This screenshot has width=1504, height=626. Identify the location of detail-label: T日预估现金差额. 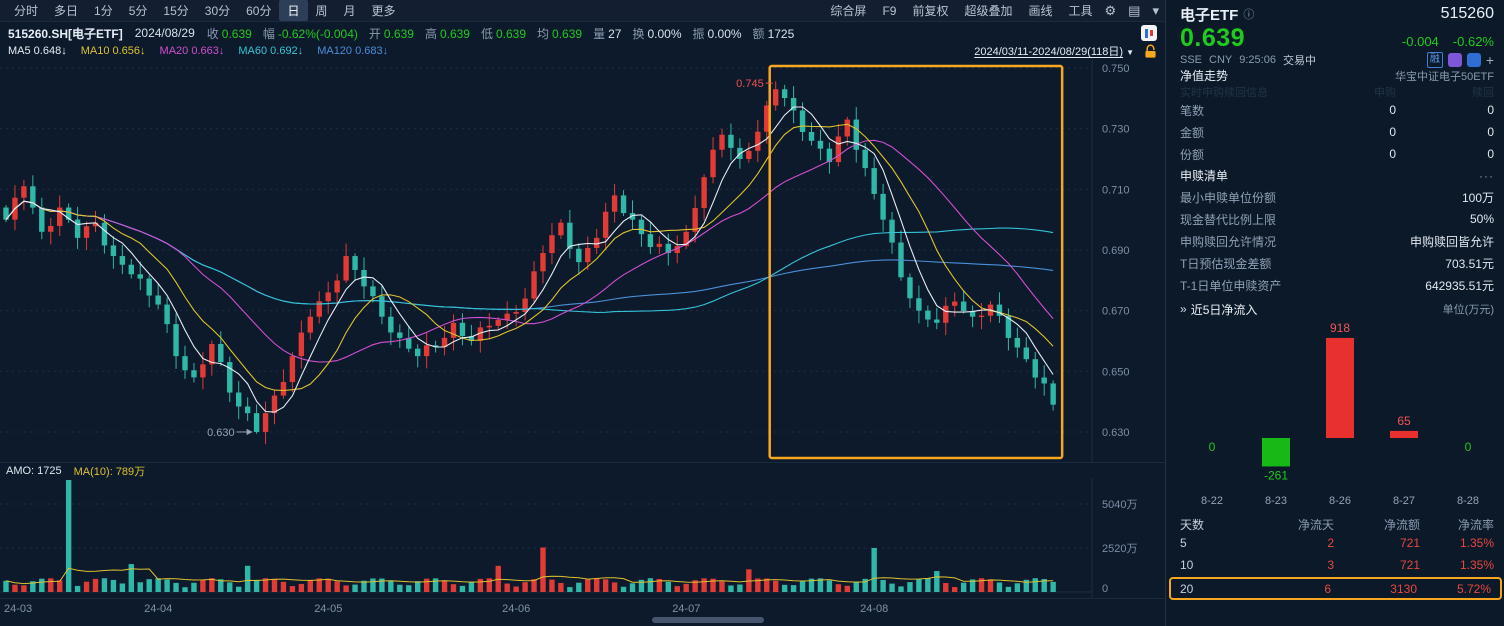
(1226, 263).